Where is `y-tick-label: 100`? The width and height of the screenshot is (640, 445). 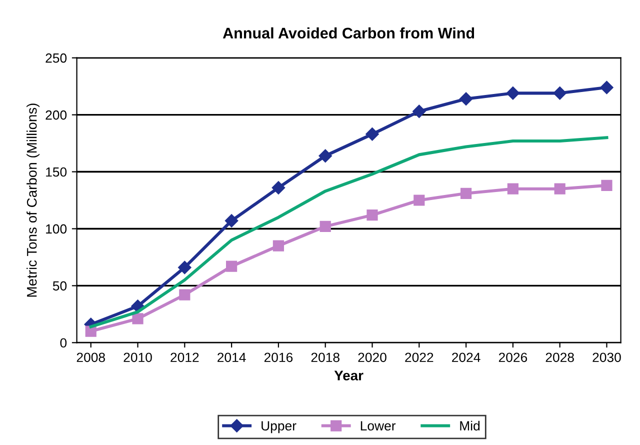 y-tick-label: 100 is located at coordinates (56, 229).